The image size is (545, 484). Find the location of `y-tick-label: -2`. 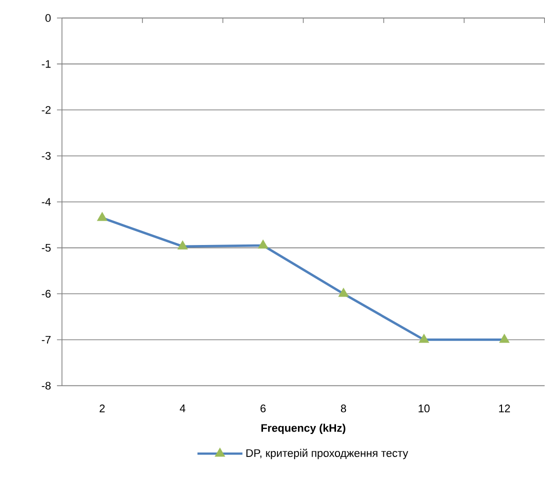

y-tick-label: -2 is located at coordinates (46, 110).